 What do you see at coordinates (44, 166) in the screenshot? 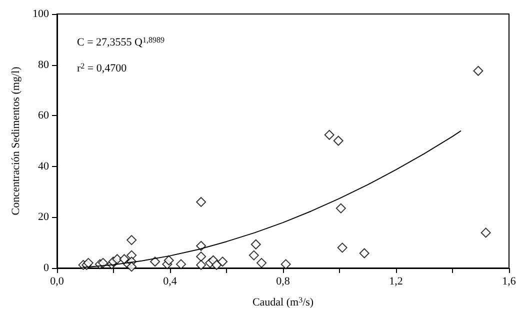
I see `y-tick-label: 40` at bounding box center [44, 166].